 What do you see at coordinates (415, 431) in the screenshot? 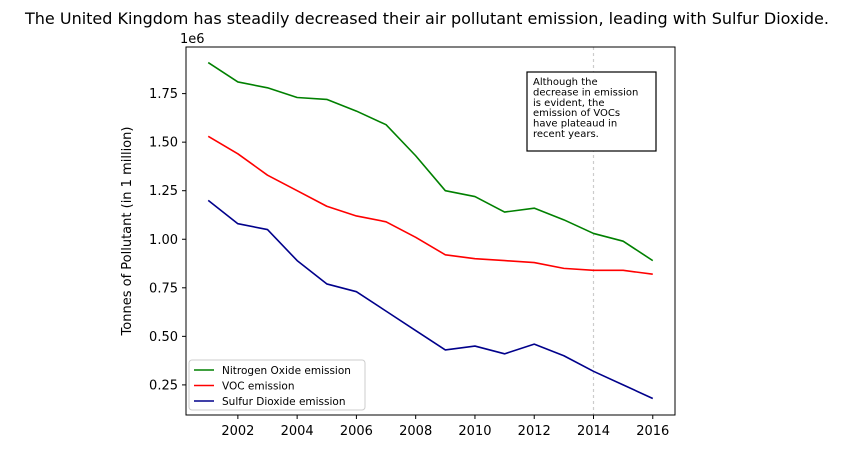
I see `x-tick-label: 2008` at bounding box center [415, 431].